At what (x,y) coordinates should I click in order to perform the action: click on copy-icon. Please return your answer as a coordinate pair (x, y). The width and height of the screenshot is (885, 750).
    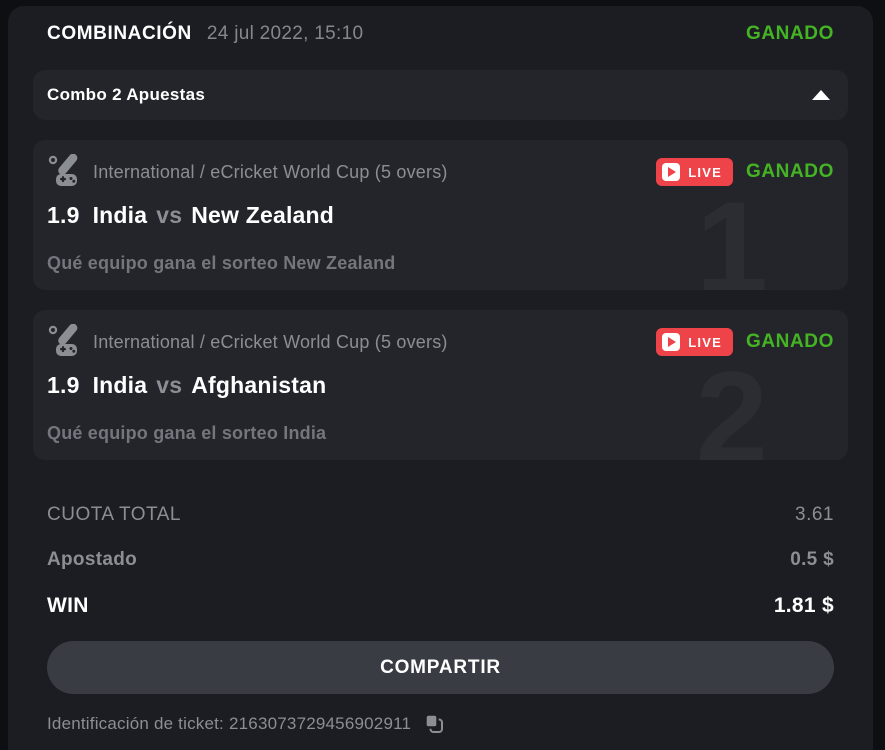
    Looking at the image, I should click on (434, 723).